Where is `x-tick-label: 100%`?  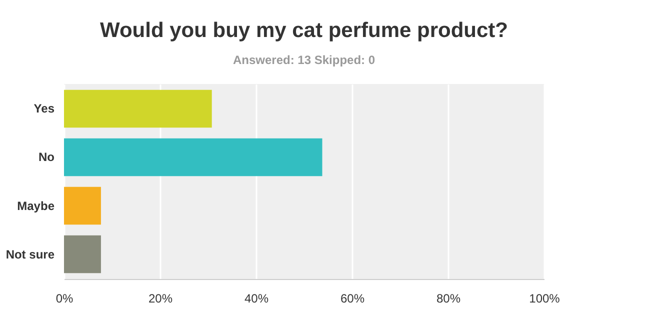
x-tick-label: 100% is located at coordinates (544, 299).